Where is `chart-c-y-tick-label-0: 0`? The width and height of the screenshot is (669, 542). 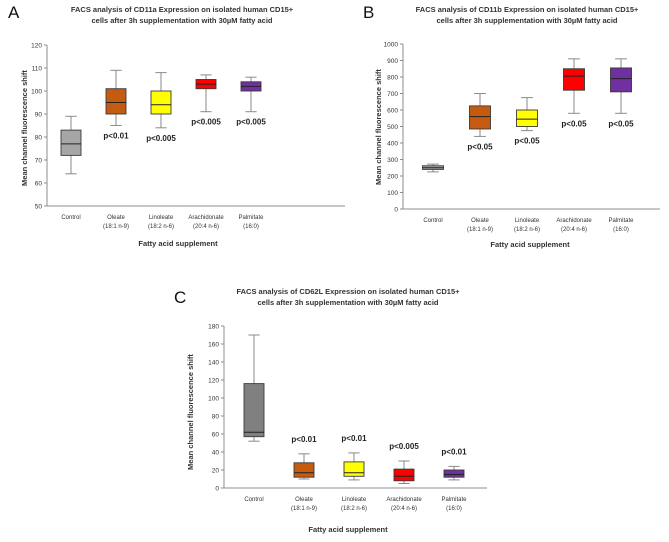 chart-c-y-tick-label-0: 0 is located at coordinates (217, 488).